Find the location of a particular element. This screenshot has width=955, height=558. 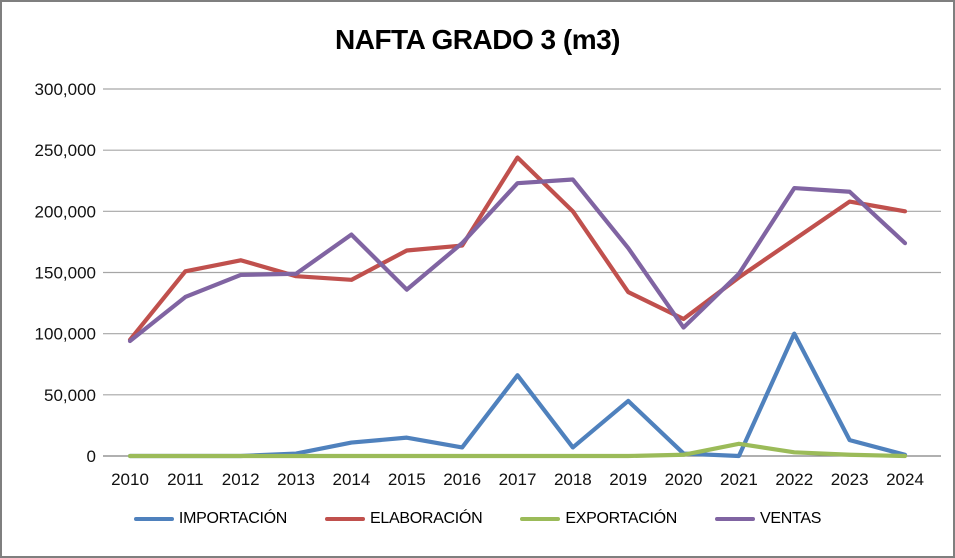

chart-title: NAFTA GRADO 3 (m3) is located at coordinates (478, 39).